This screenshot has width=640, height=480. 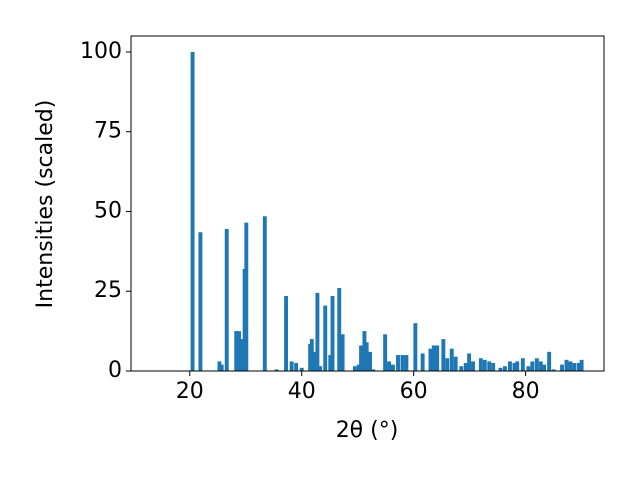 I want to click on y-axis-label: Intensities (scaled), so click(x=45, y=204).